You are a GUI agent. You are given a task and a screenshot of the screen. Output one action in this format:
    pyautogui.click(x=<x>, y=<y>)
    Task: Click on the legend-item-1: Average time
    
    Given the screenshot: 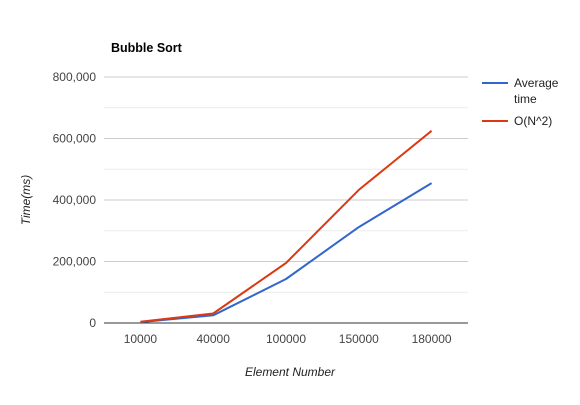 What is the action you would take?
    pyautogui.click(x=520, y=91)
    